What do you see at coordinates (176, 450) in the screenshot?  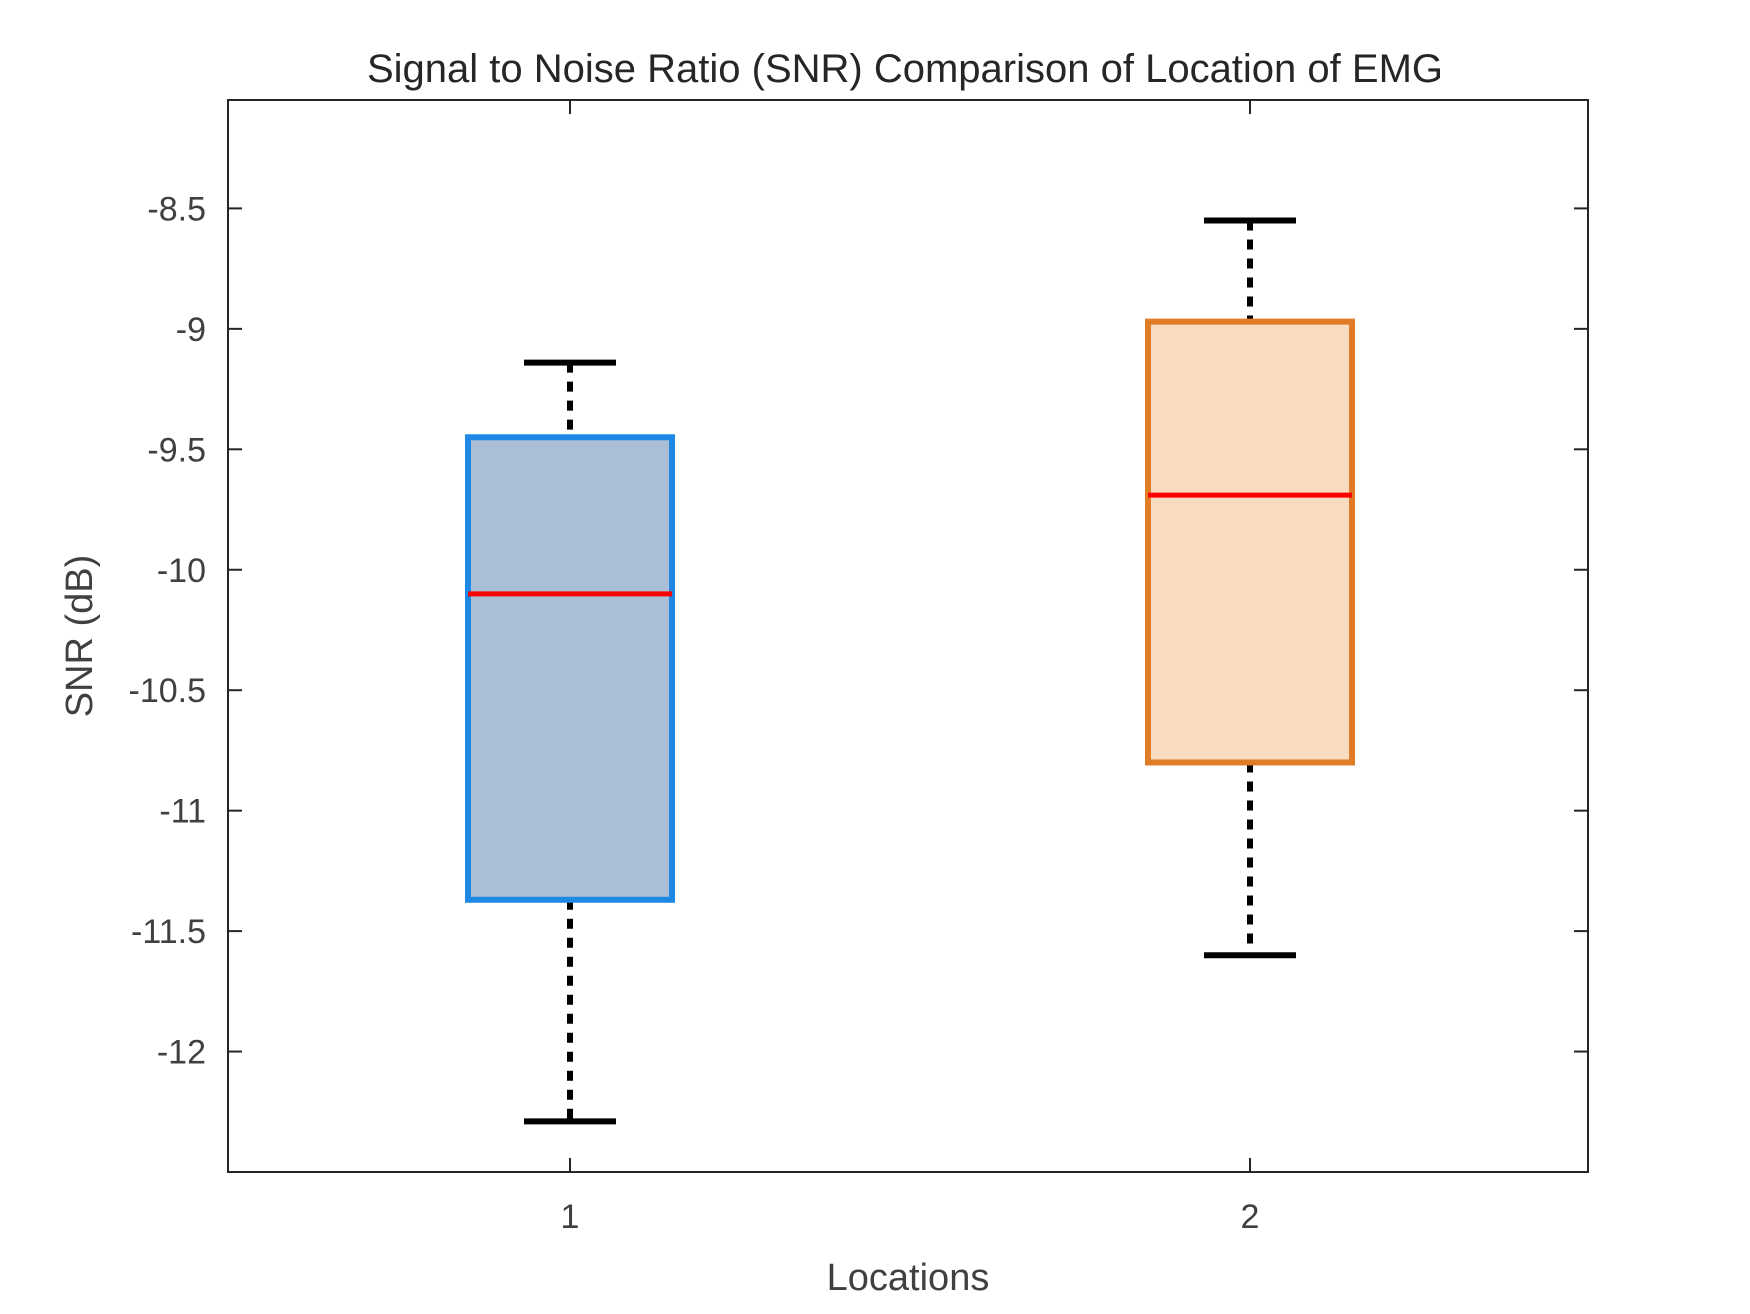 I see `y-tick-label: -9.5` at bounding box center [176, 450].